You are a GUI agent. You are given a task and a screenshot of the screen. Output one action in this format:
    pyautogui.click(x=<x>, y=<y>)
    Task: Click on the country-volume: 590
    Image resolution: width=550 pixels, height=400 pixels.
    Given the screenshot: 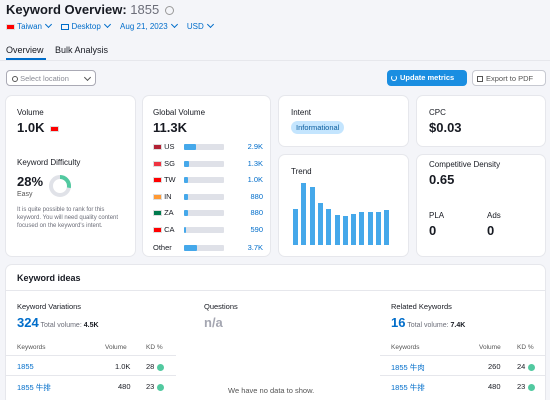 What is the action you would take?
    pyautogui.click(x=256, y=229)
    